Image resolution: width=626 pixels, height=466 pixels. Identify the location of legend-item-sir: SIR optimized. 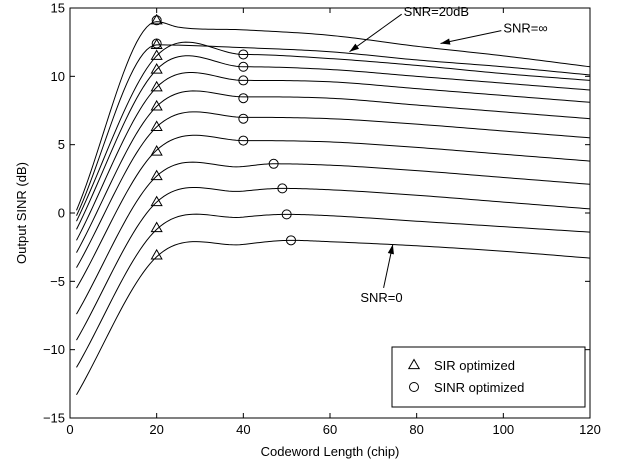
(461, 365).